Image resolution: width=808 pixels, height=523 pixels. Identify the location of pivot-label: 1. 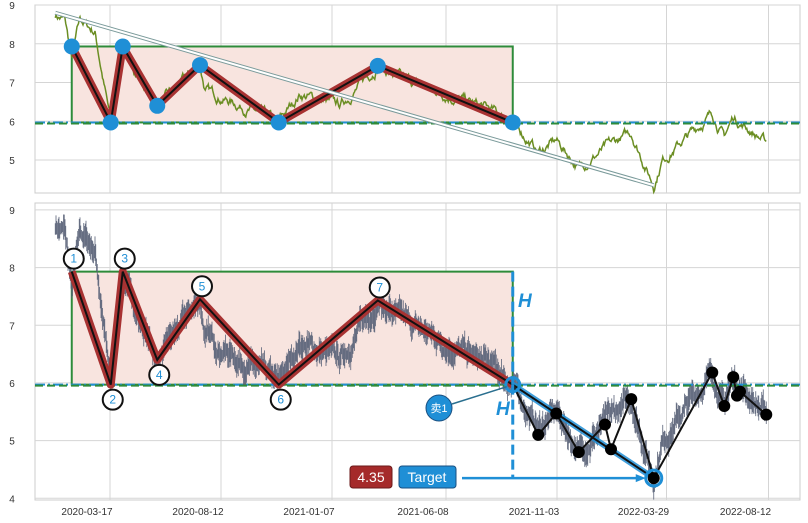
(73, 259).